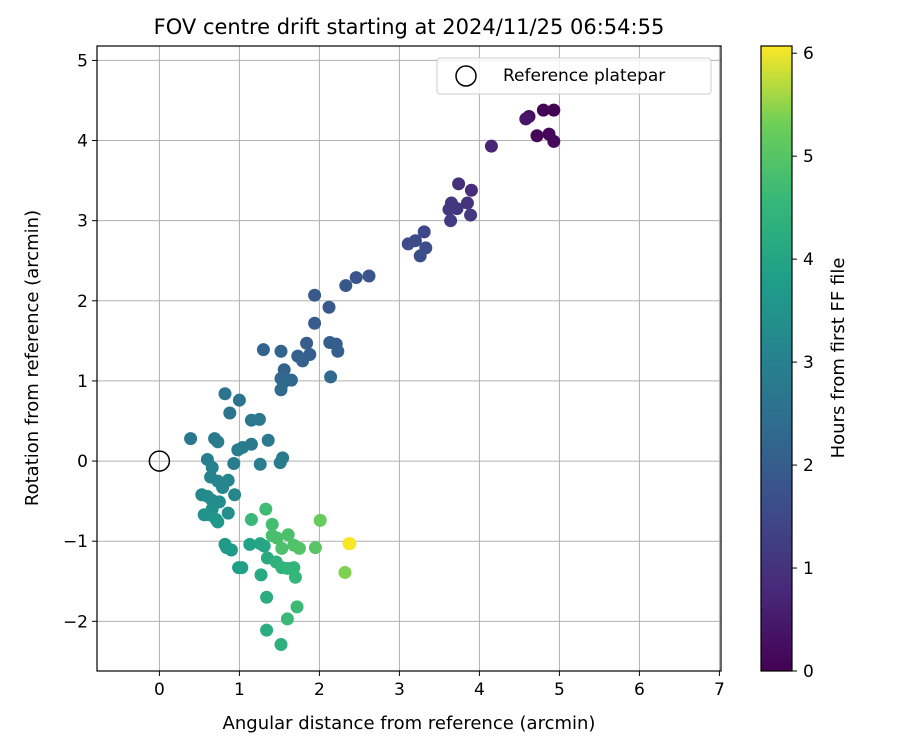 The image size is (900, 750). What do you see at coordinates (808, 260) in the screenshot?
I see `colorbar-tick-label: 4` at bounding box center [808, 260].